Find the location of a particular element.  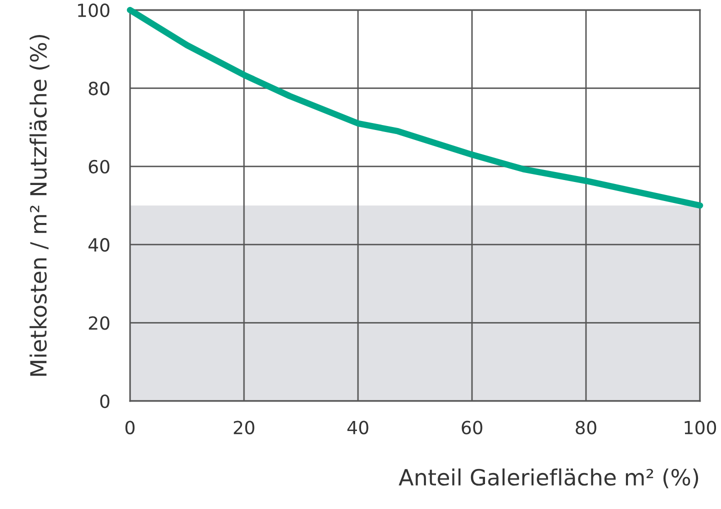

y-tick-label: 60 is located at coordinates (99, 167).